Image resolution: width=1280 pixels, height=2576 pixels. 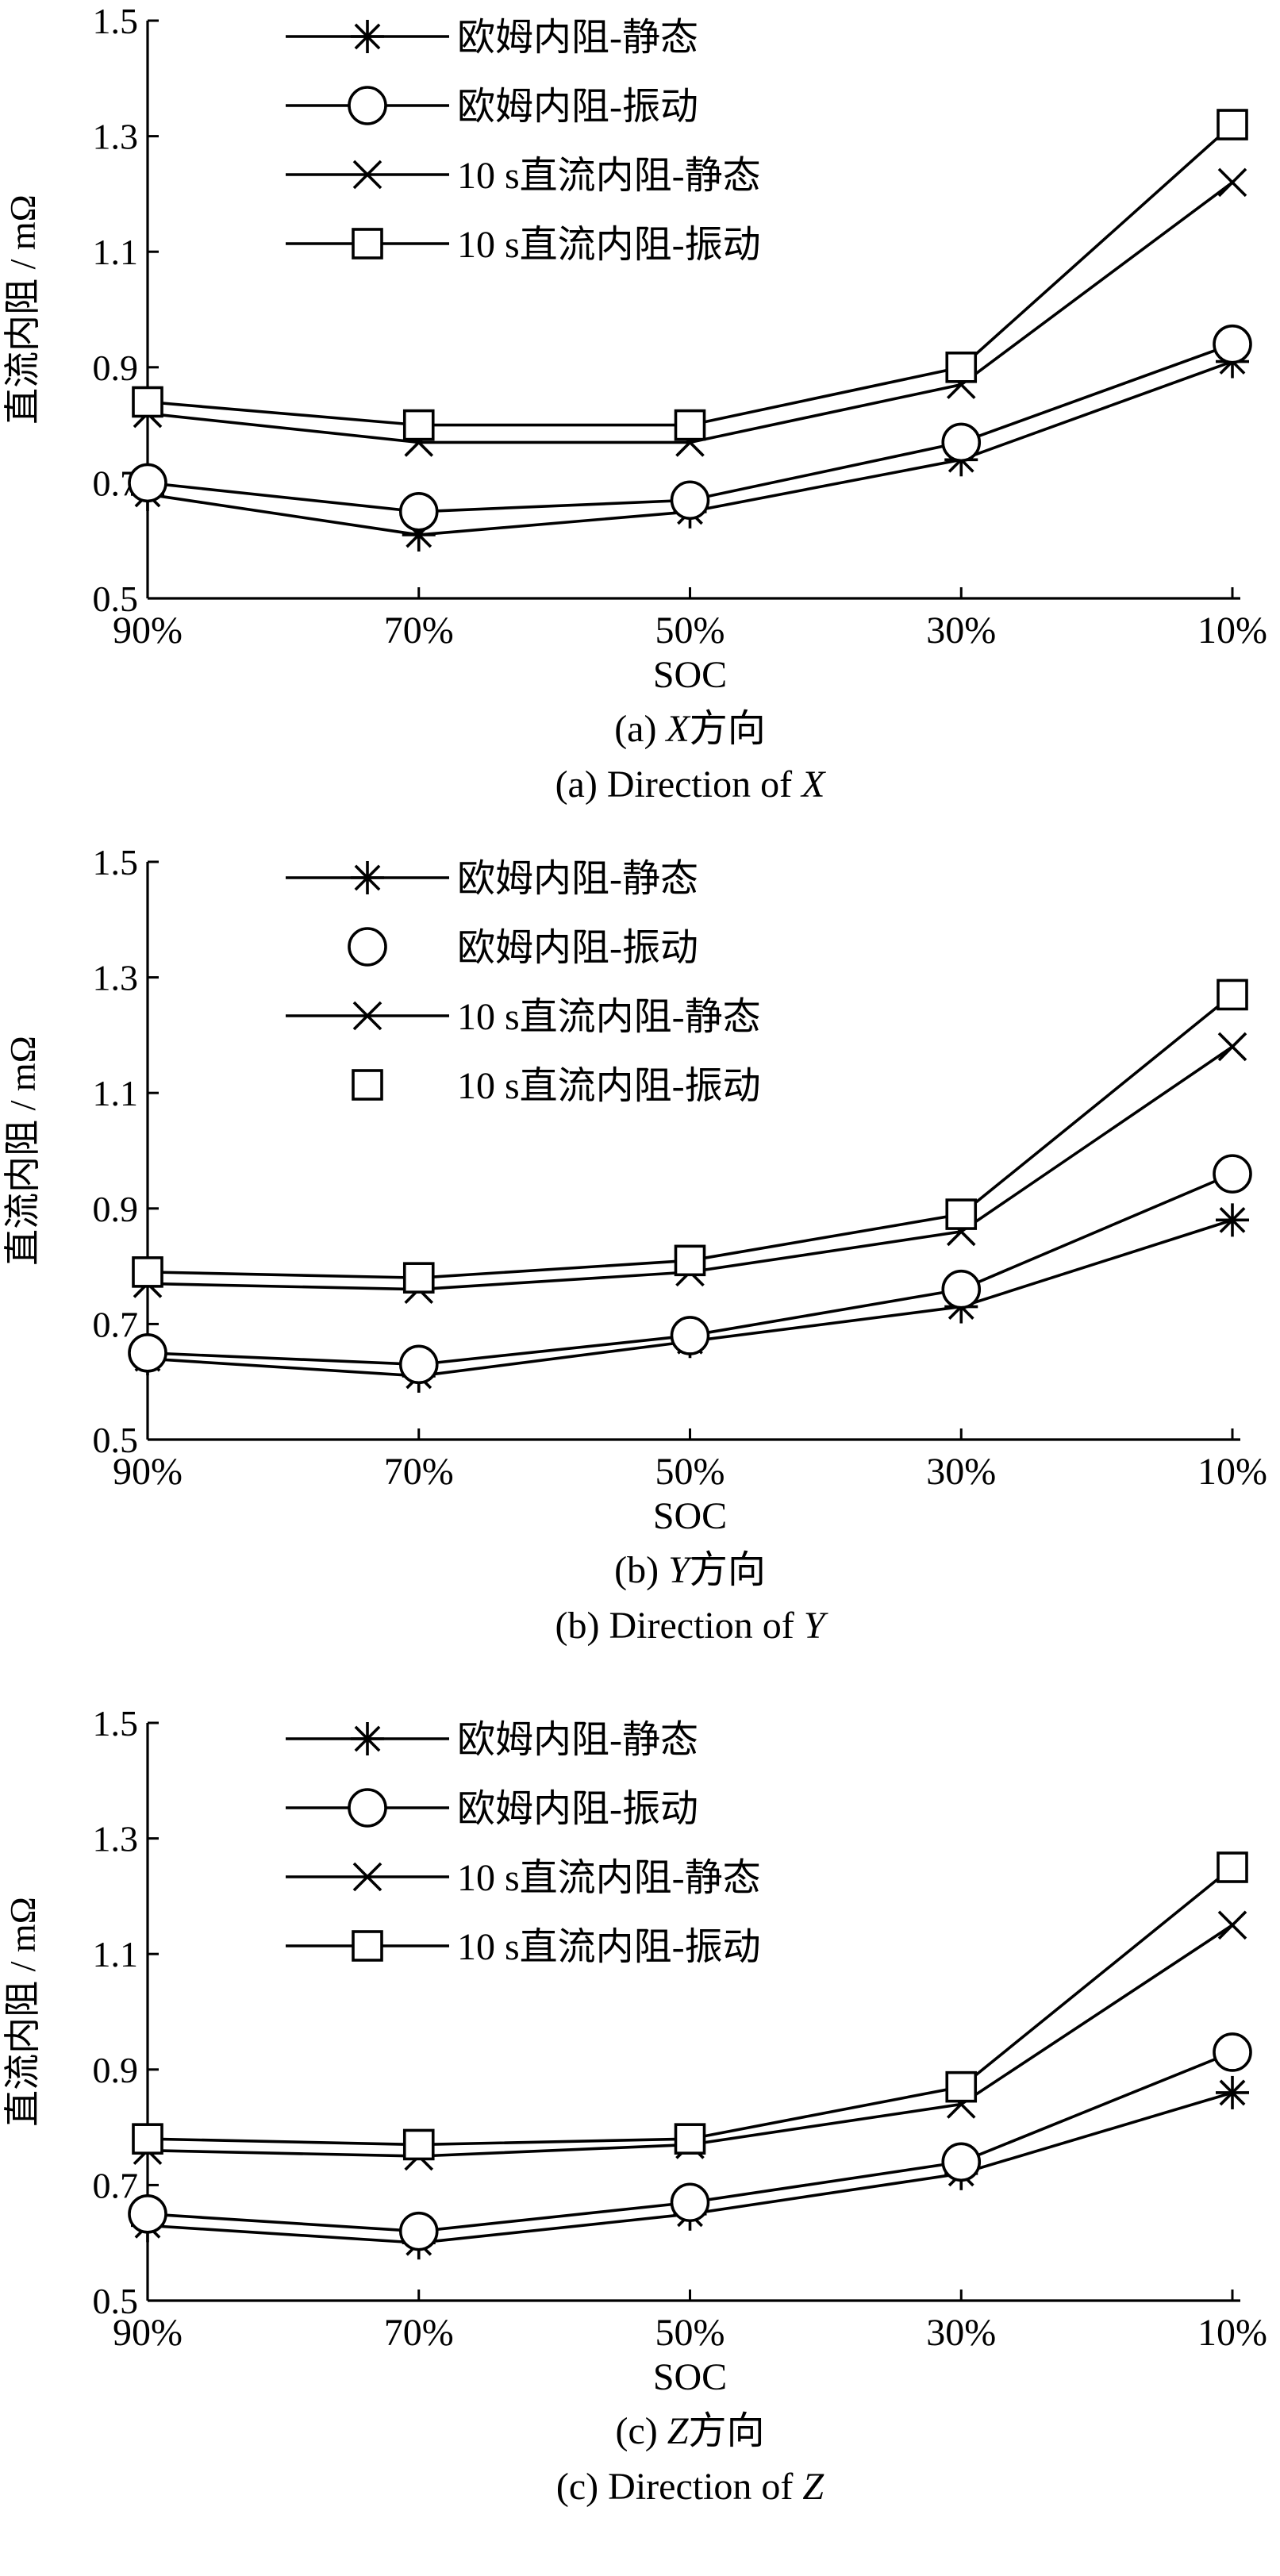 I want to click on x-tick-label: 90%, so click(x=148, y=1472).